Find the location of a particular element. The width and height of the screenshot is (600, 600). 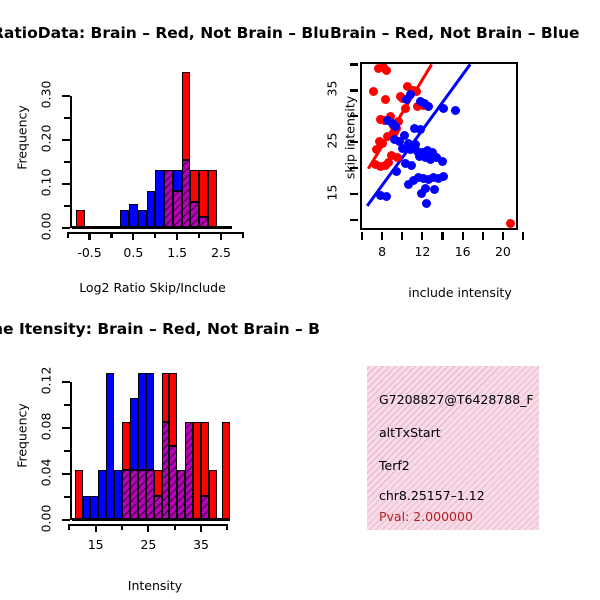

y-tick-label: 0.04 is located at coordinates (46, 472).